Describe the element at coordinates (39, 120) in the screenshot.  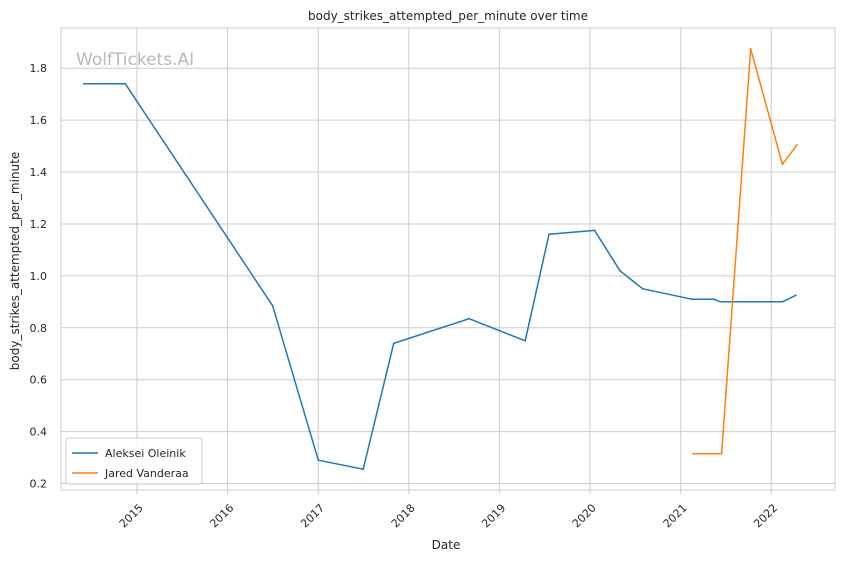
I see `y-tick-label: 1.6` at that location.